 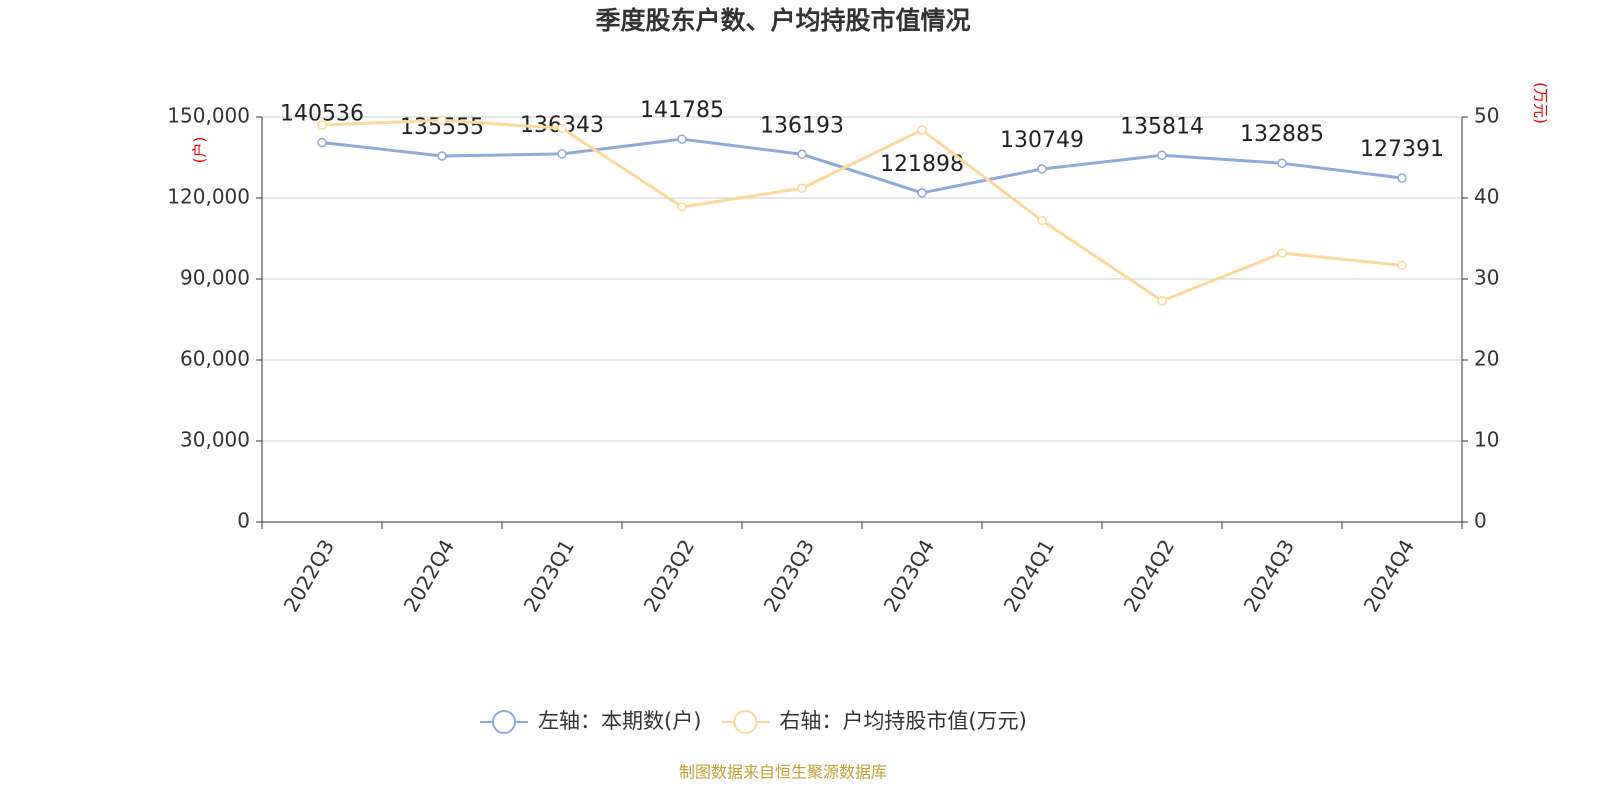 What do you see at coordinates (669, 575) in the screenshot?
I see `x-tick-label: 2023Q2` at bounding box center [669, 575].